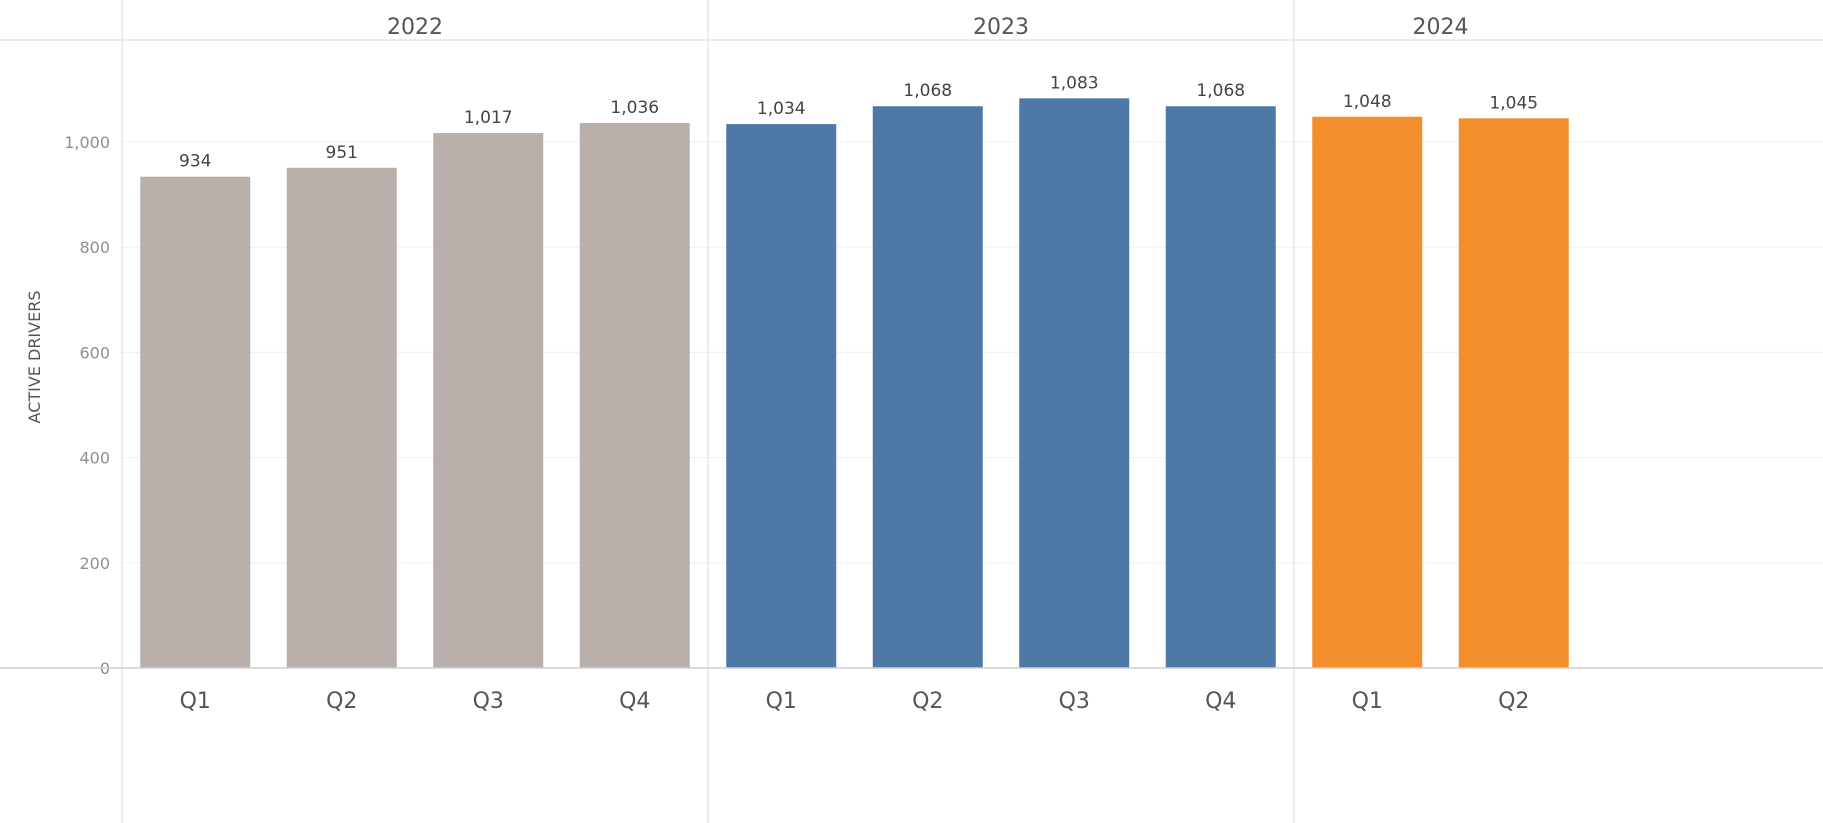  I want to click on data-label: 1,048, so click(1367, 102).